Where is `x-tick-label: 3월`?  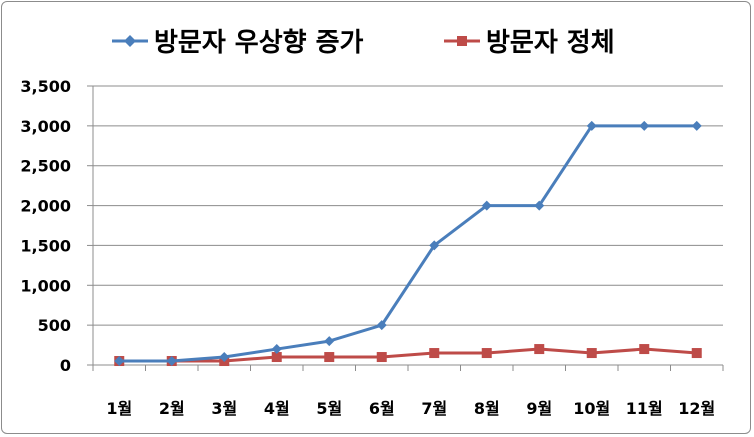
x-tick-label: 3월 is located at coordinates (224, 408).